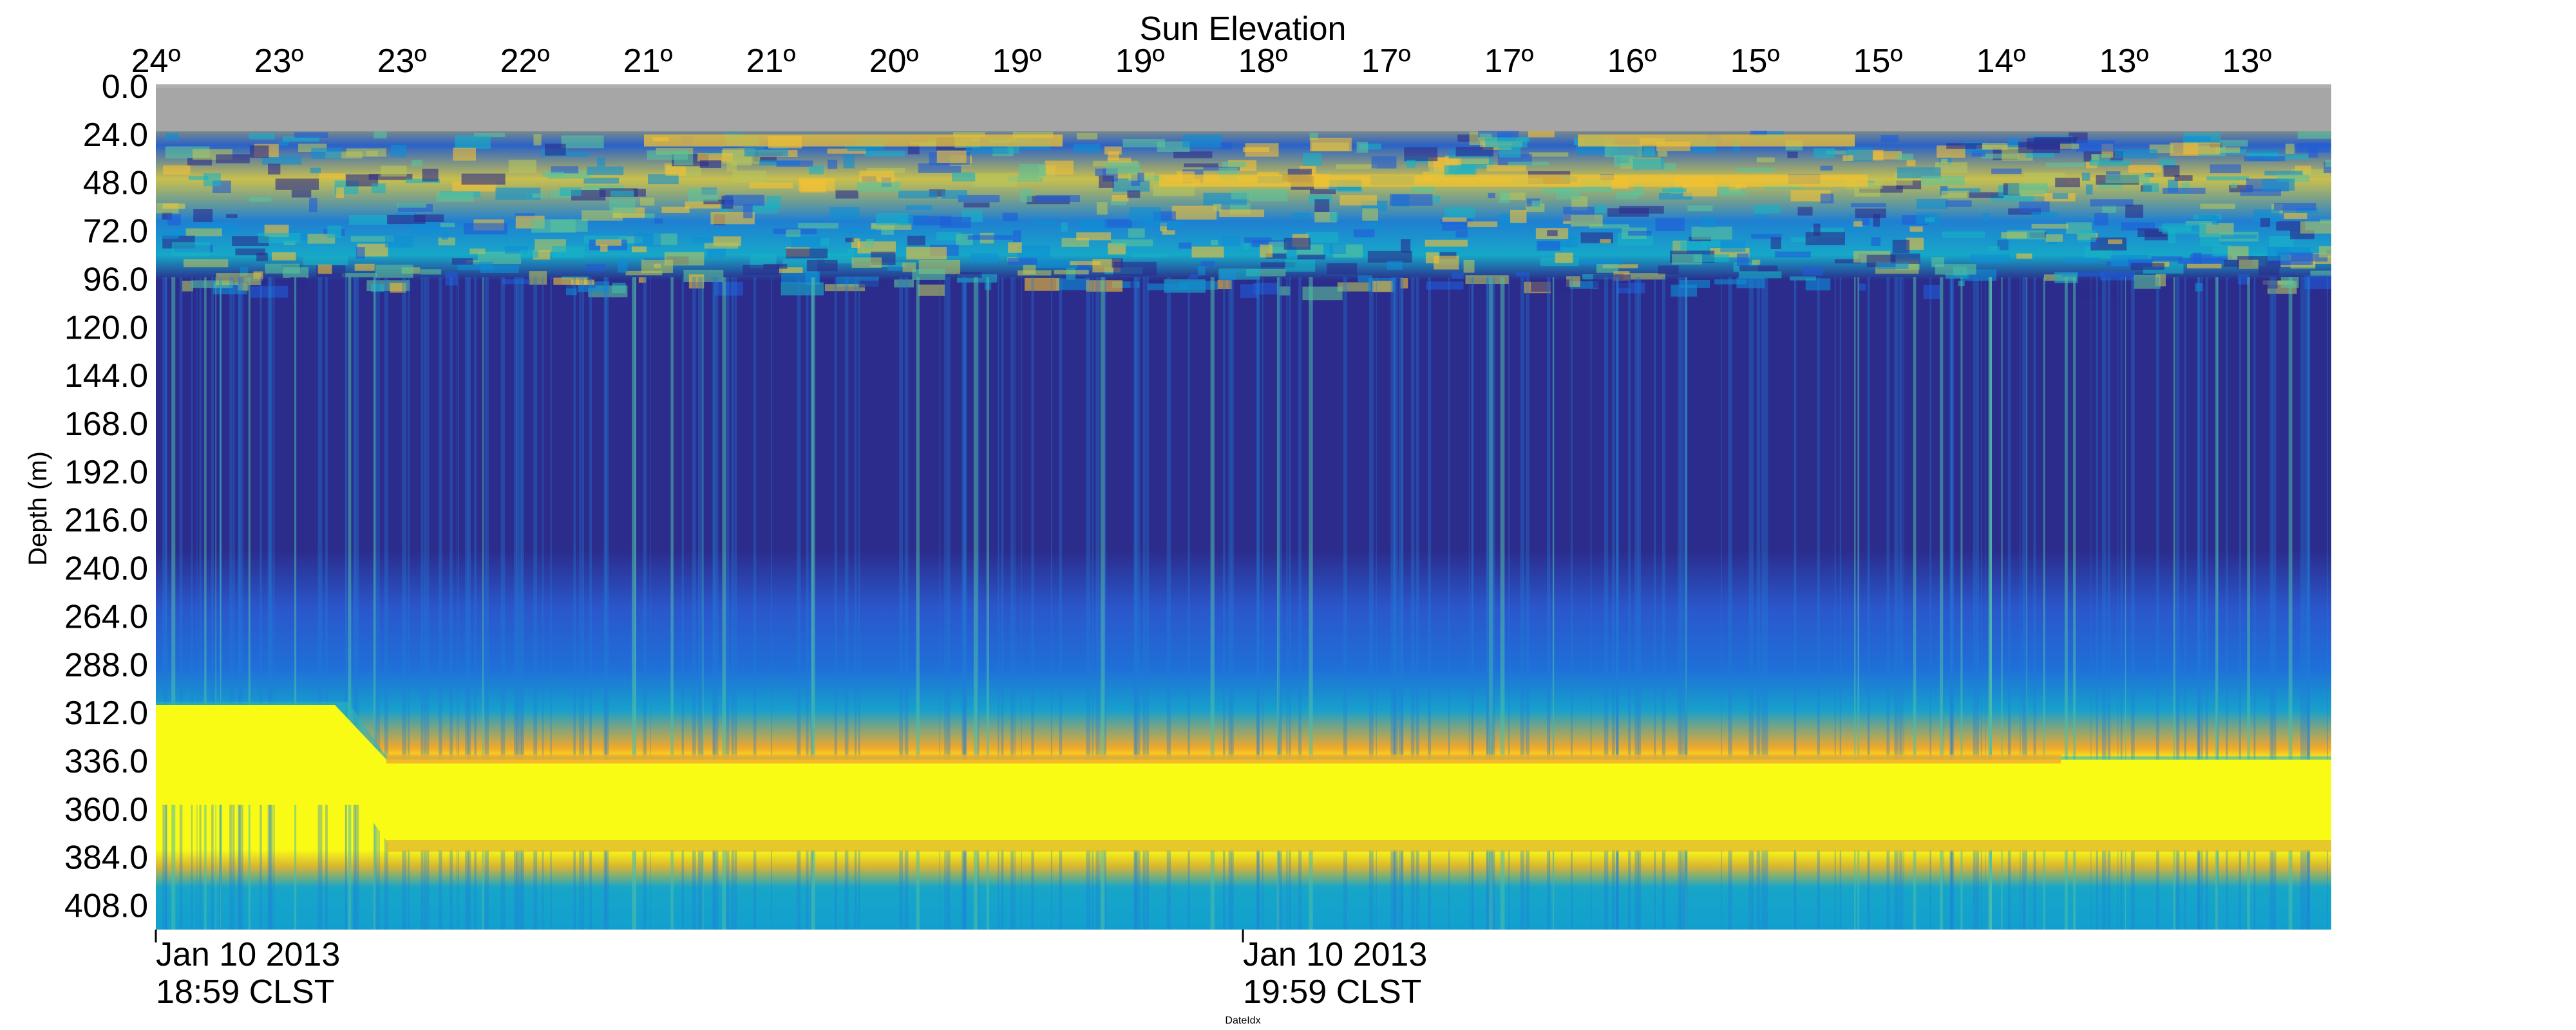  I want to click on bottom-layer-edge, so click(1223, 759).